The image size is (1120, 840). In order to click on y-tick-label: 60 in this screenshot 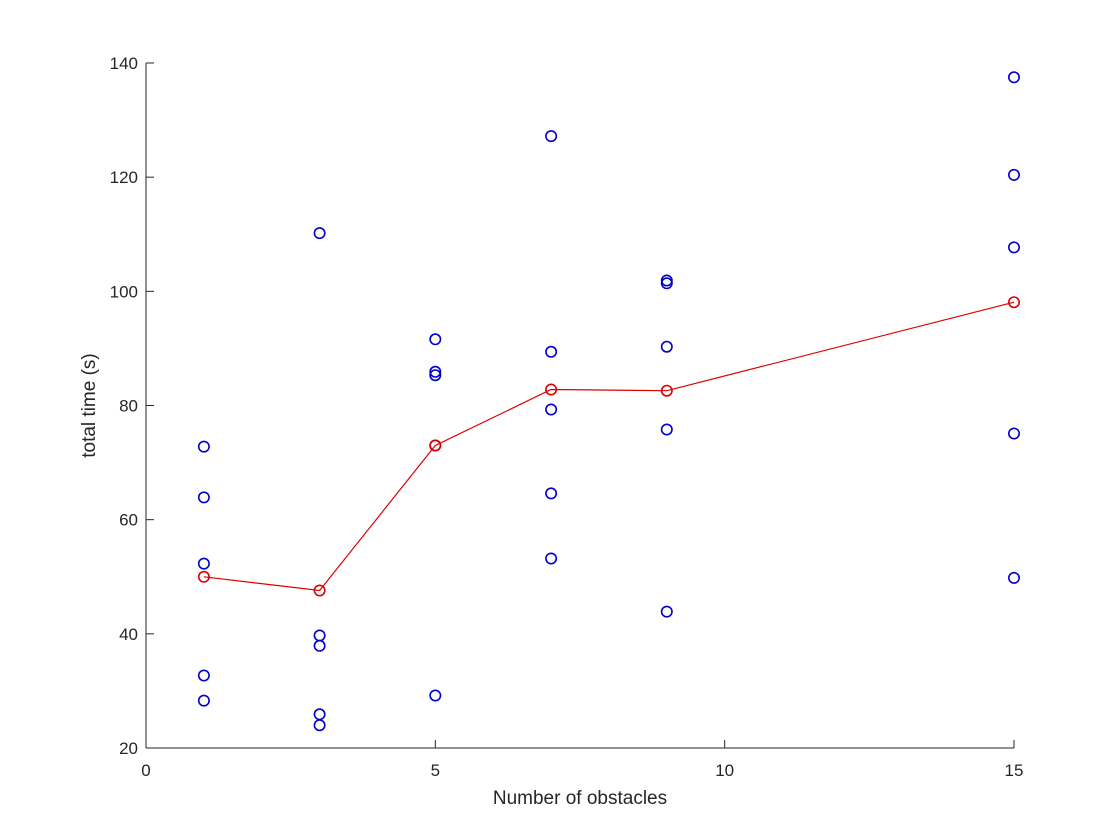, I will do `click(128, 520)`.